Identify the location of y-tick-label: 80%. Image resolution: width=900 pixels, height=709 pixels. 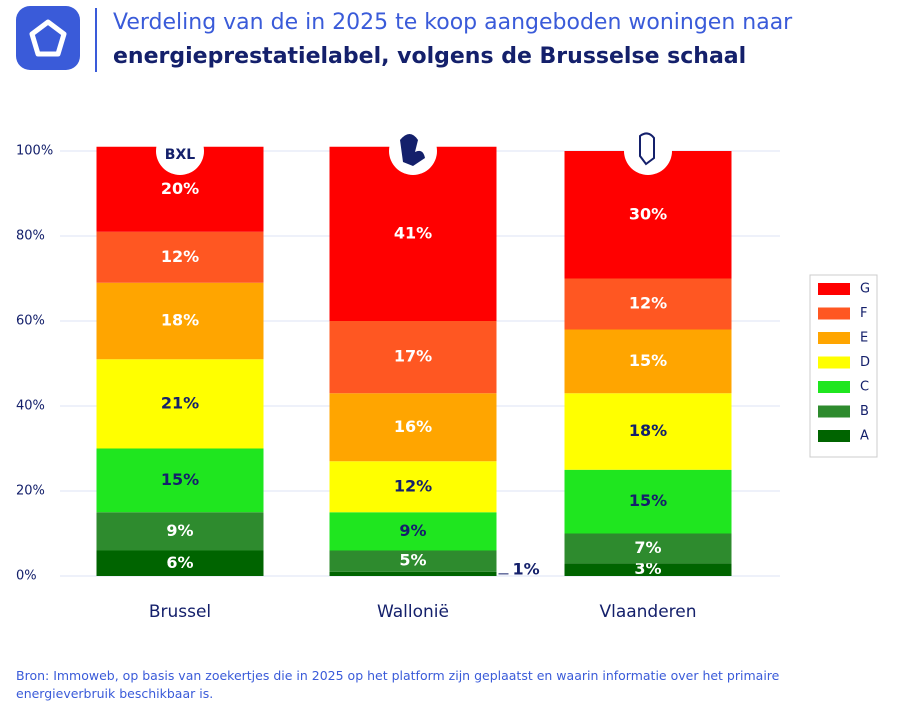
(30, 236).